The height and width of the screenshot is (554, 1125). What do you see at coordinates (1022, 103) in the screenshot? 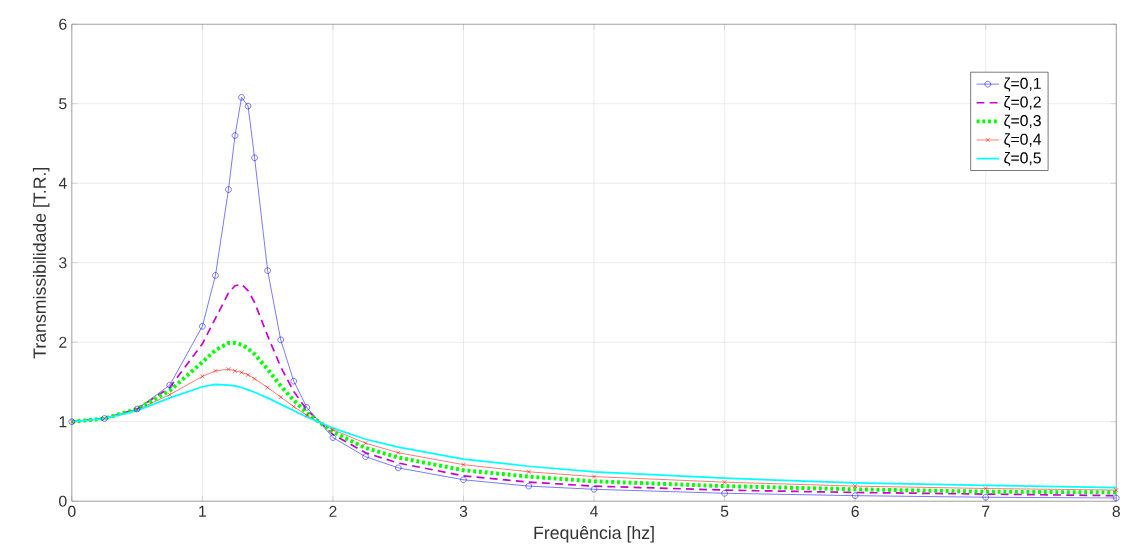
I see `legend-label: ζ=0,2` at bounding box center [1022, 103].